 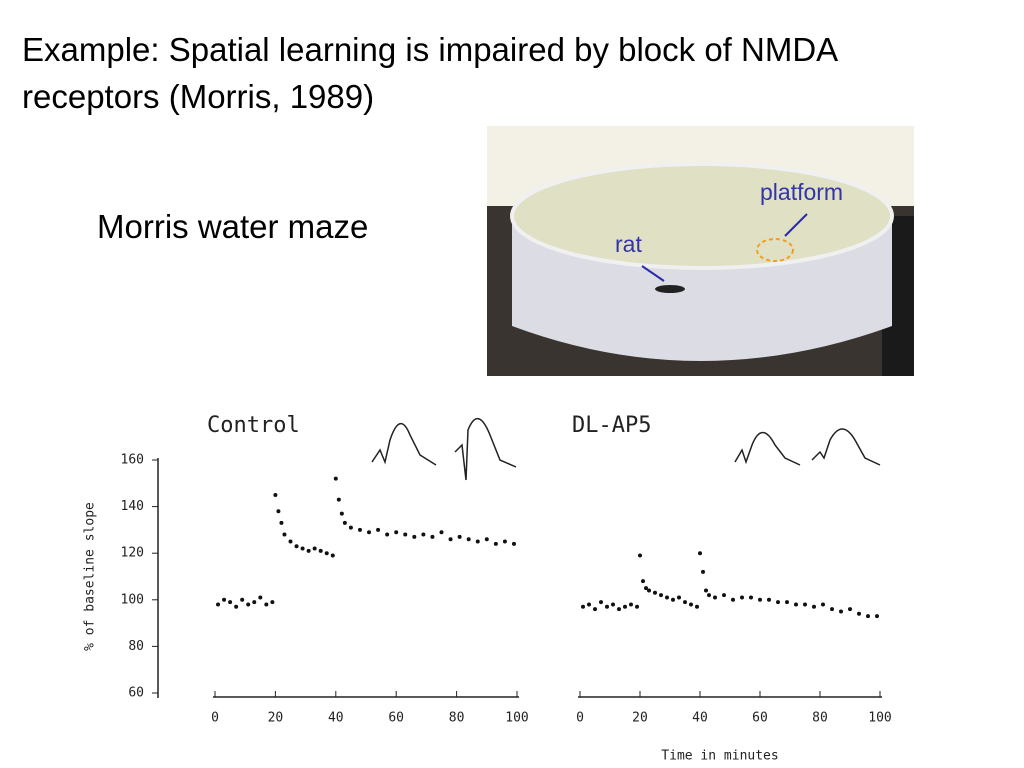 What do you see at coordinates (233, 226) in the screenshot?
I see `caption: Morris water maze` at bounding box center [233, 226].